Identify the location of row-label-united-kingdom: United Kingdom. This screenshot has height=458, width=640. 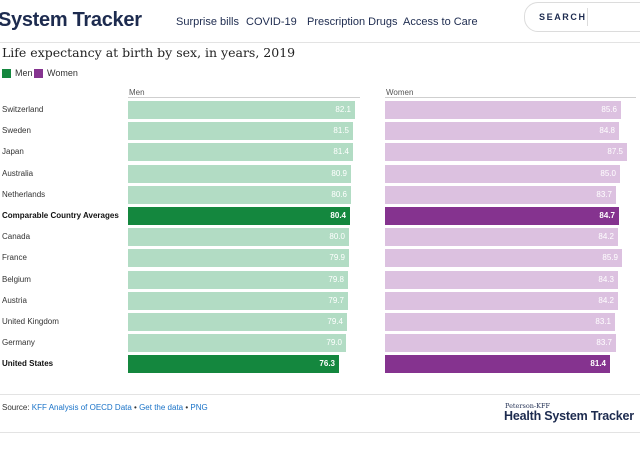
(30, 321).